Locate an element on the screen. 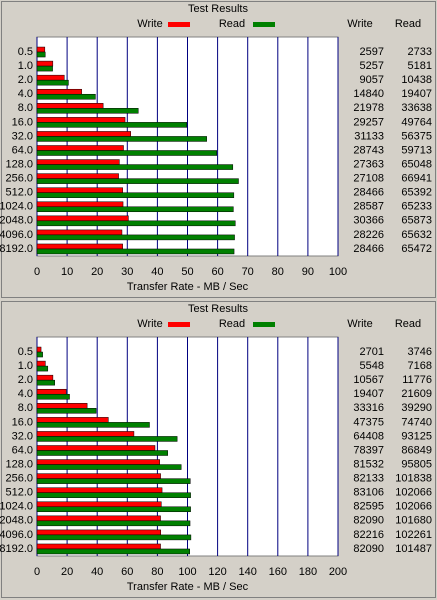  table-value: 27108 is located at coordinates (368, 179).